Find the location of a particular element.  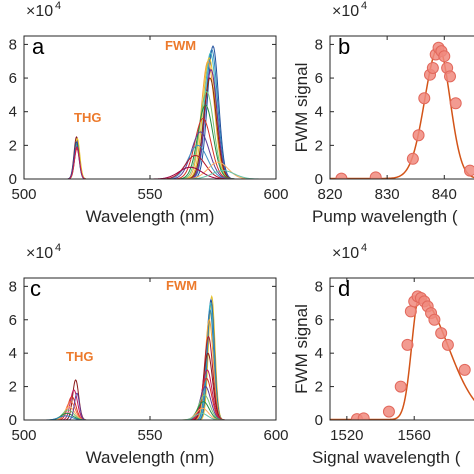

axes-box is located at coordinates (401, 107).